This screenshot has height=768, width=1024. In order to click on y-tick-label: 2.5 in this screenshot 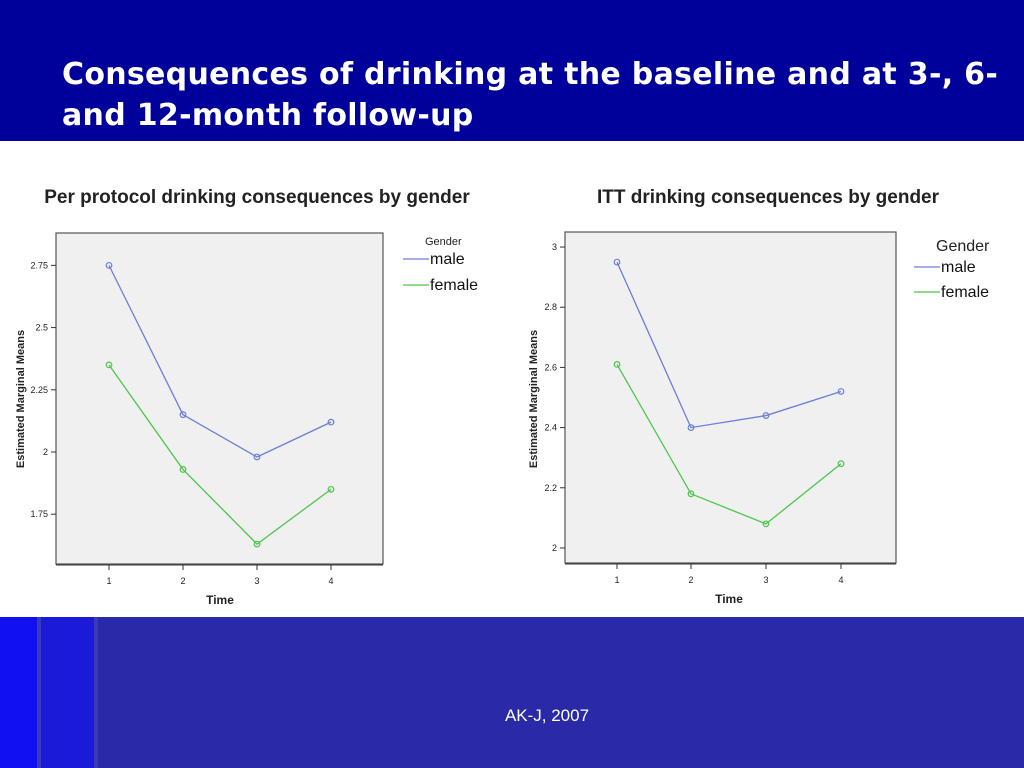, I will do `click(41, 328)`.